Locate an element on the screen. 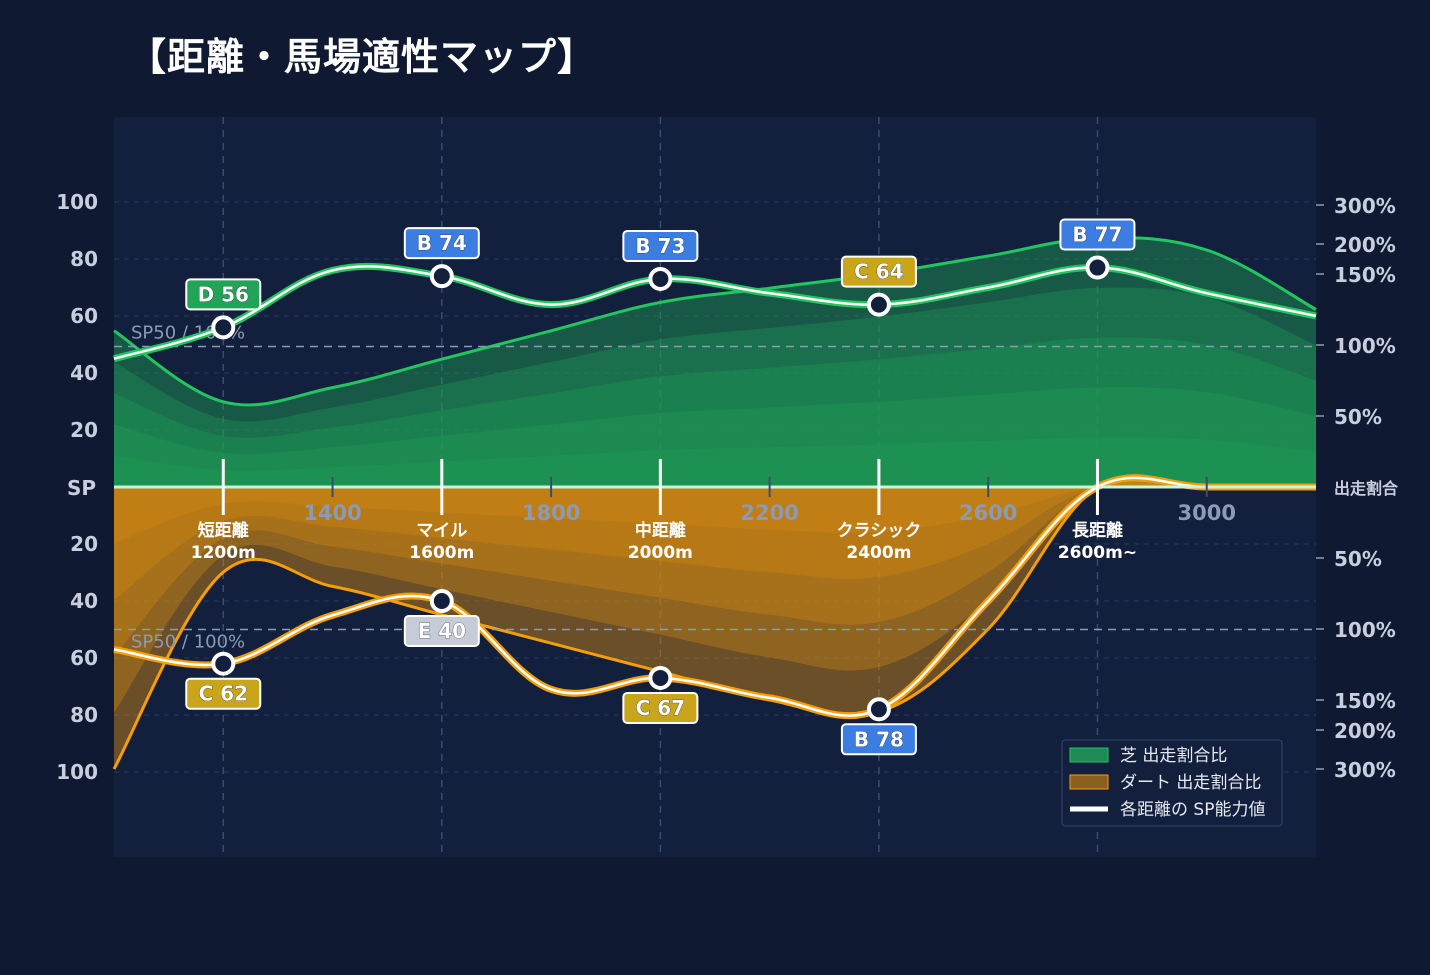 This screenshot has width=1430, height=975. category-distance: 1200m is located at coordinates (223, 553).